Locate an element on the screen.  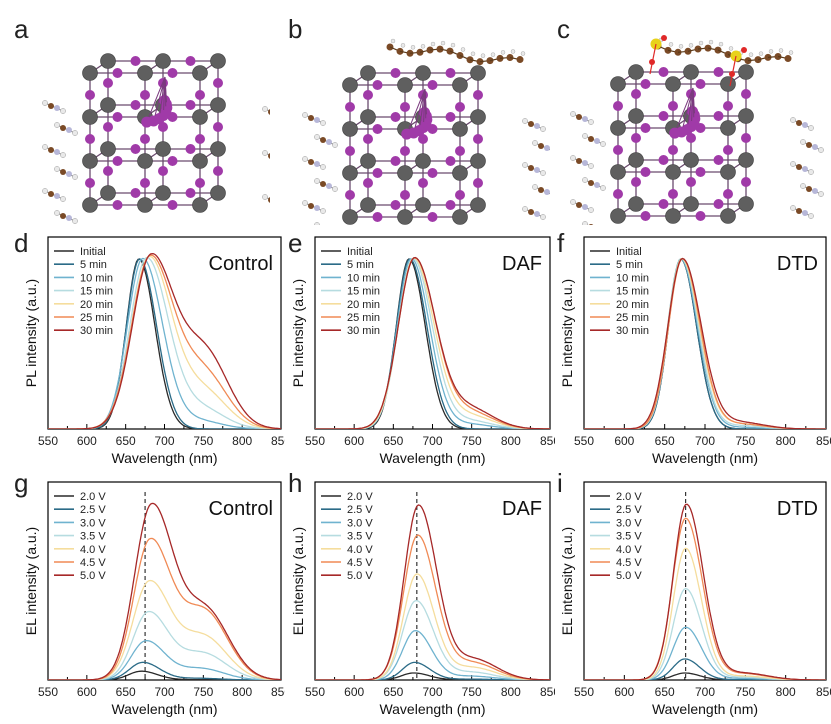
x-tick-label: 550 is located at coordinates (584, 692).